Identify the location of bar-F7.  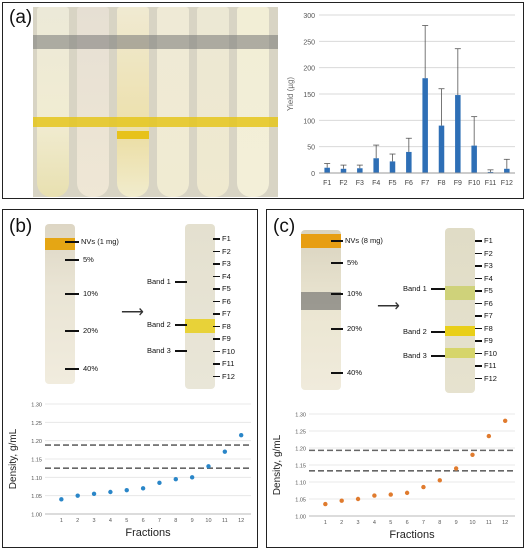
(425, 125).